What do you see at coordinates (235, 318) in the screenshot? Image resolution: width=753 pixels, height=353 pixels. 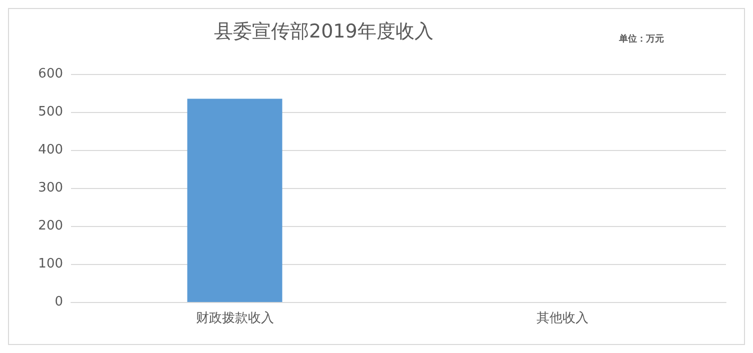 I see `x-tick-label: 财政拨款收入` at bounding box center [235, 318].